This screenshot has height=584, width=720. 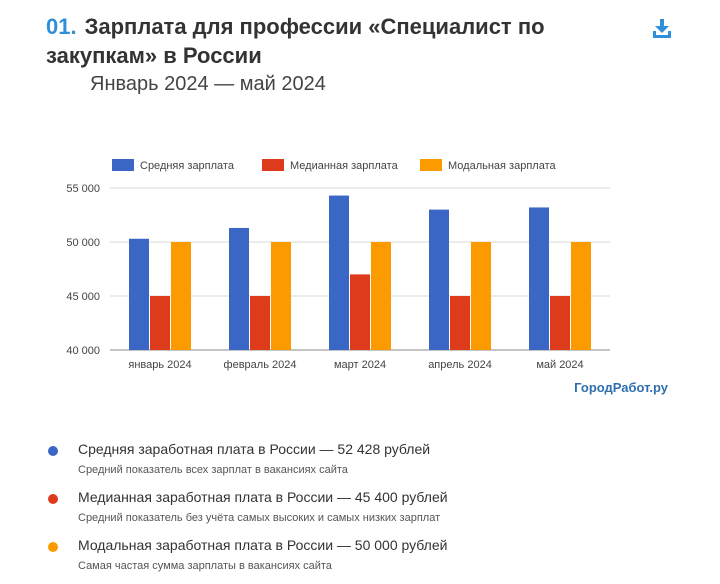 What do you see at coordinates (83, 351) in the screenshot?
I see `y-tick-label: 40 000` at bounding box center [83, 351].